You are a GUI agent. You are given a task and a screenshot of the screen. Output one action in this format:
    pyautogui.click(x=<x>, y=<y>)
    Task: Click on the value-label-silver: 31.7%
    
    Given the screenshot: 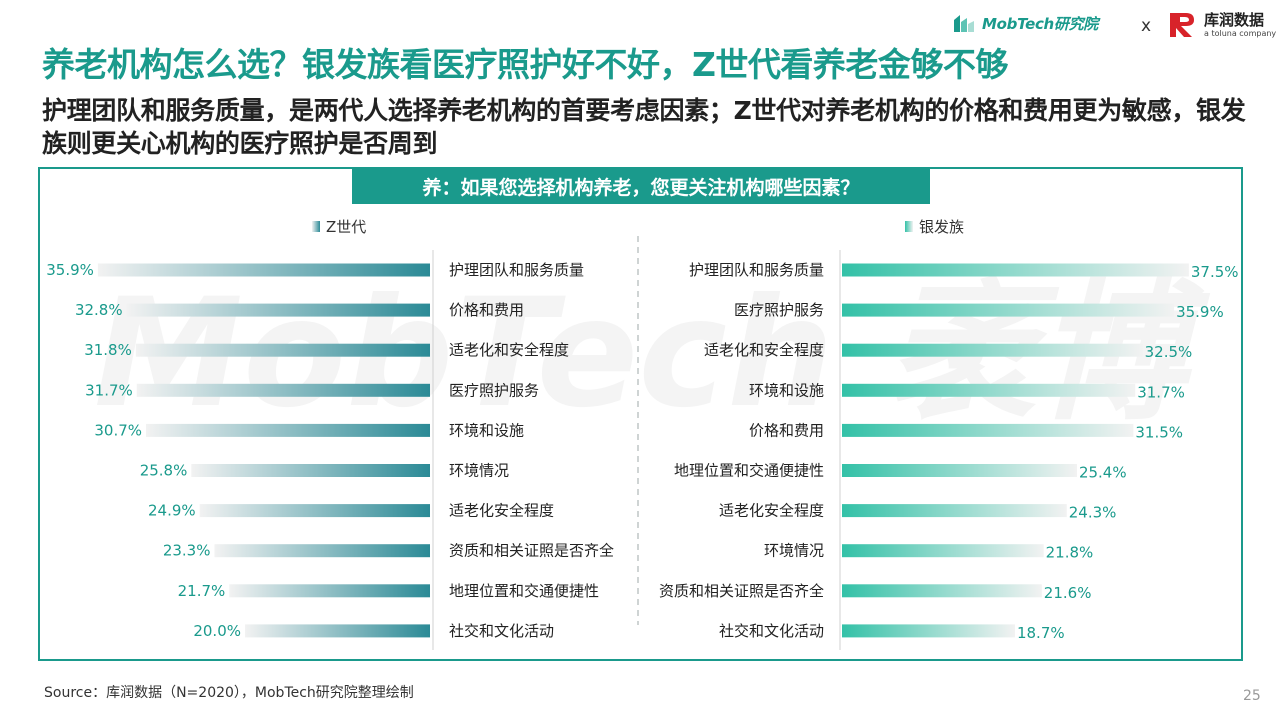 What is the action you would take?
    pyautogui.click(x=1161, y=392)
    